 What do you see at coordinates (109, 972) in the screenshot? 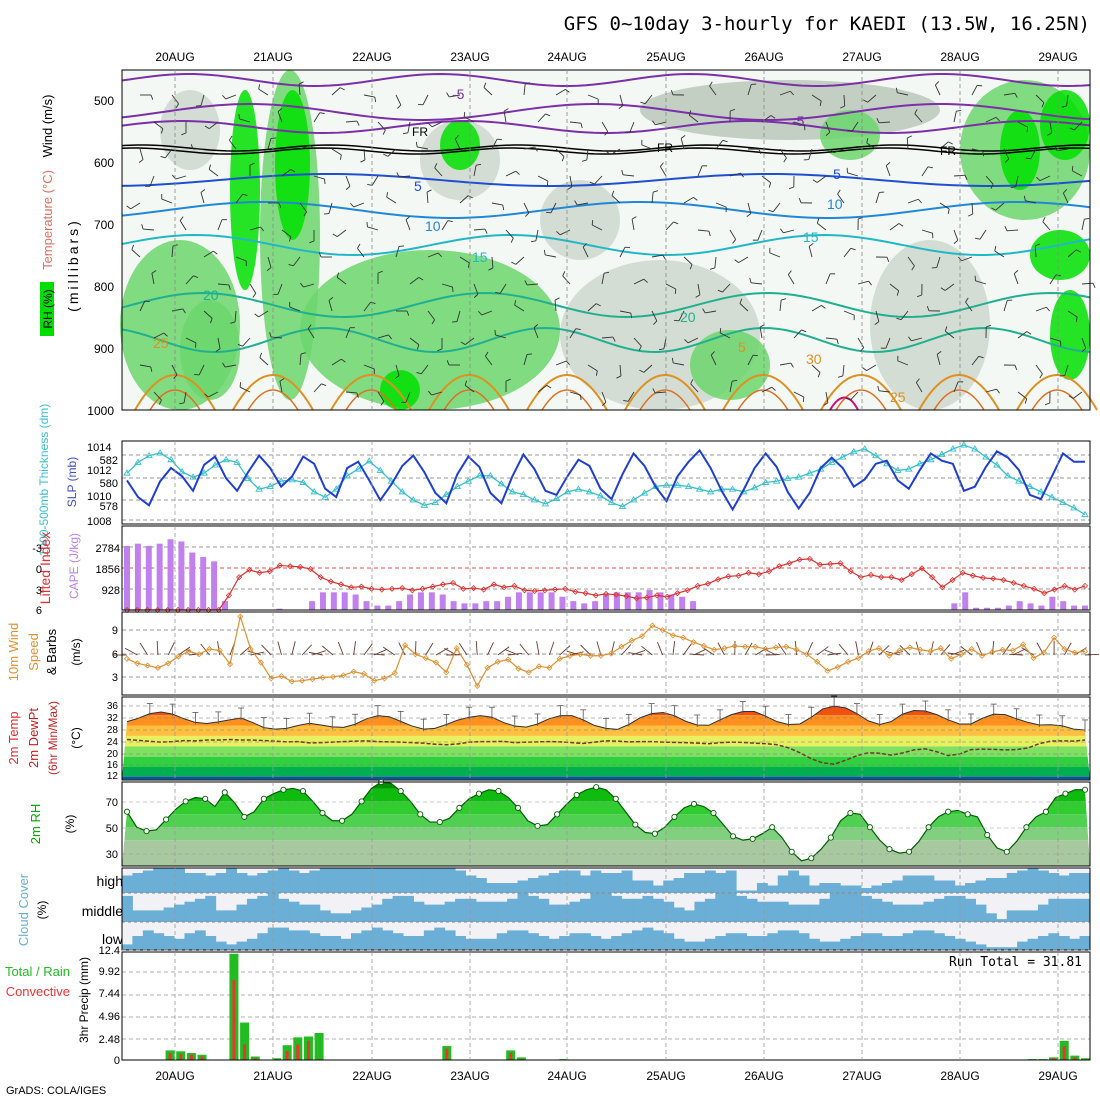
I see `precip-tick-9-92: 9.92` at bounding box center [109, 972].